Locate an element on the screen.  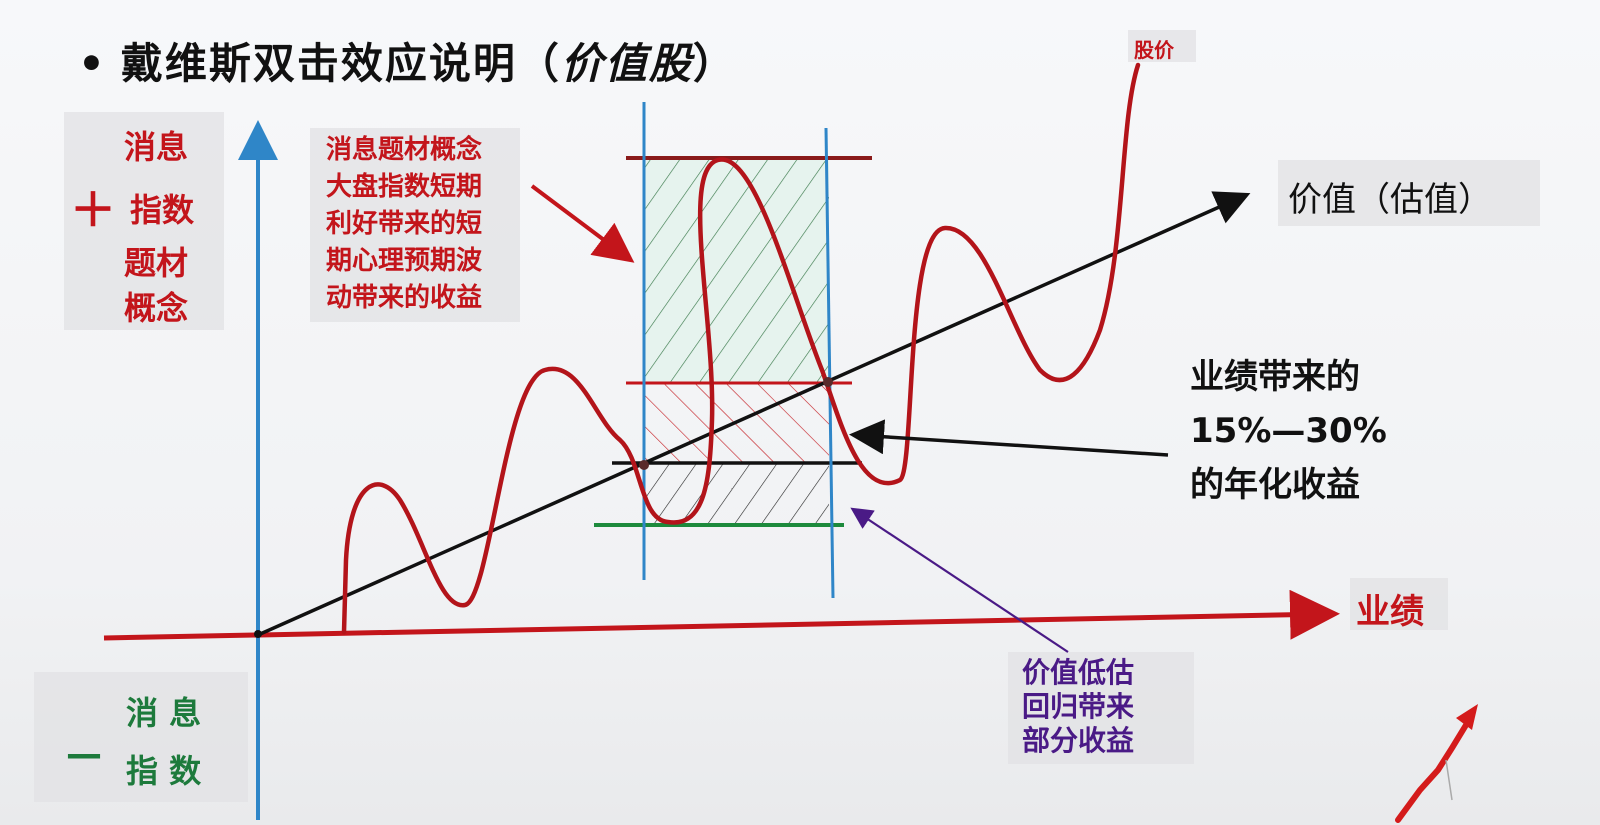
callout-right-line: 15%—30% is located at coordinates (1288, 431).